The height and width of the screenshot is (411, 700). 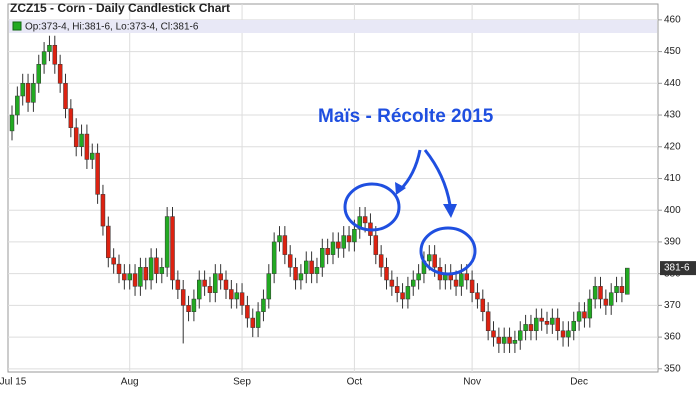 I want to click on y-tick-label: 390, so click(x=672, y=242).